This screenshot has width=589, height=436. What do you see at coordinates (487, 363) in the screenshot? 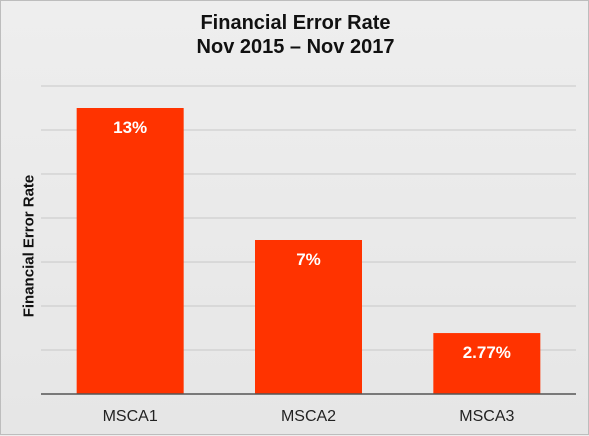
I see `bar-msca3` at bounding box center [487, 363].